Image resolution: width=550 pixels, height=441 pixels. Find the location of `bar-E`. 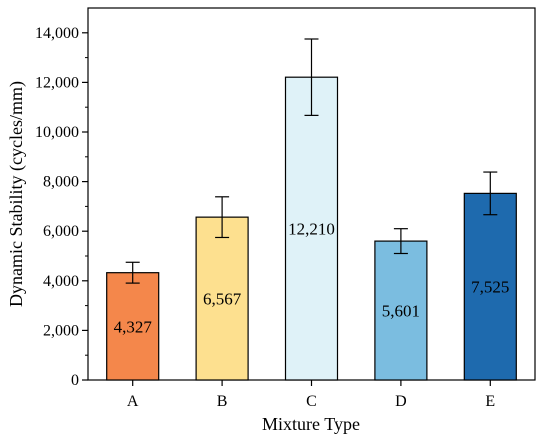

bar-E is located at coordinates (490, 286).